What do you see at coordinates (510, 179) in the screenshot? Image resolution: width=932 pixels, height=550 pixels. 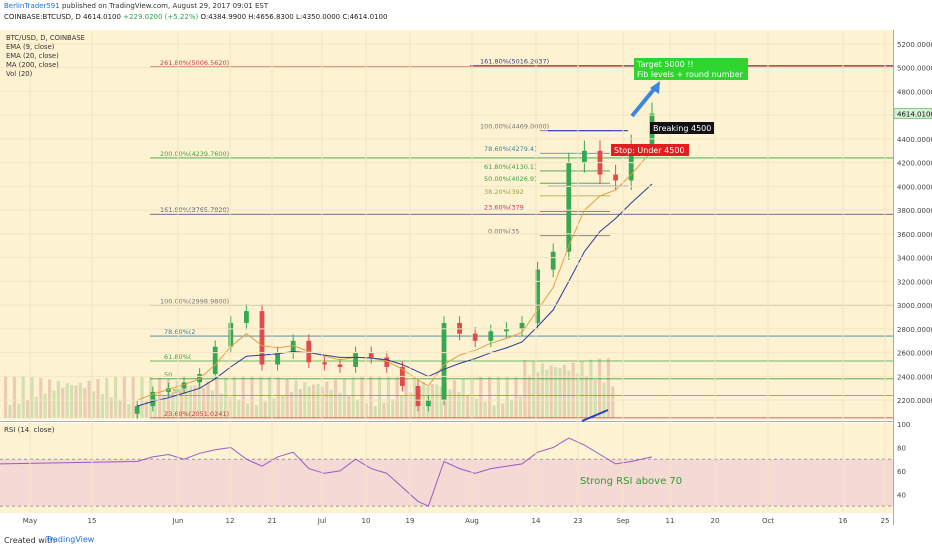 I see `fib-level-label: 50.00%(4026.9)` at bounding box center [510, 179].